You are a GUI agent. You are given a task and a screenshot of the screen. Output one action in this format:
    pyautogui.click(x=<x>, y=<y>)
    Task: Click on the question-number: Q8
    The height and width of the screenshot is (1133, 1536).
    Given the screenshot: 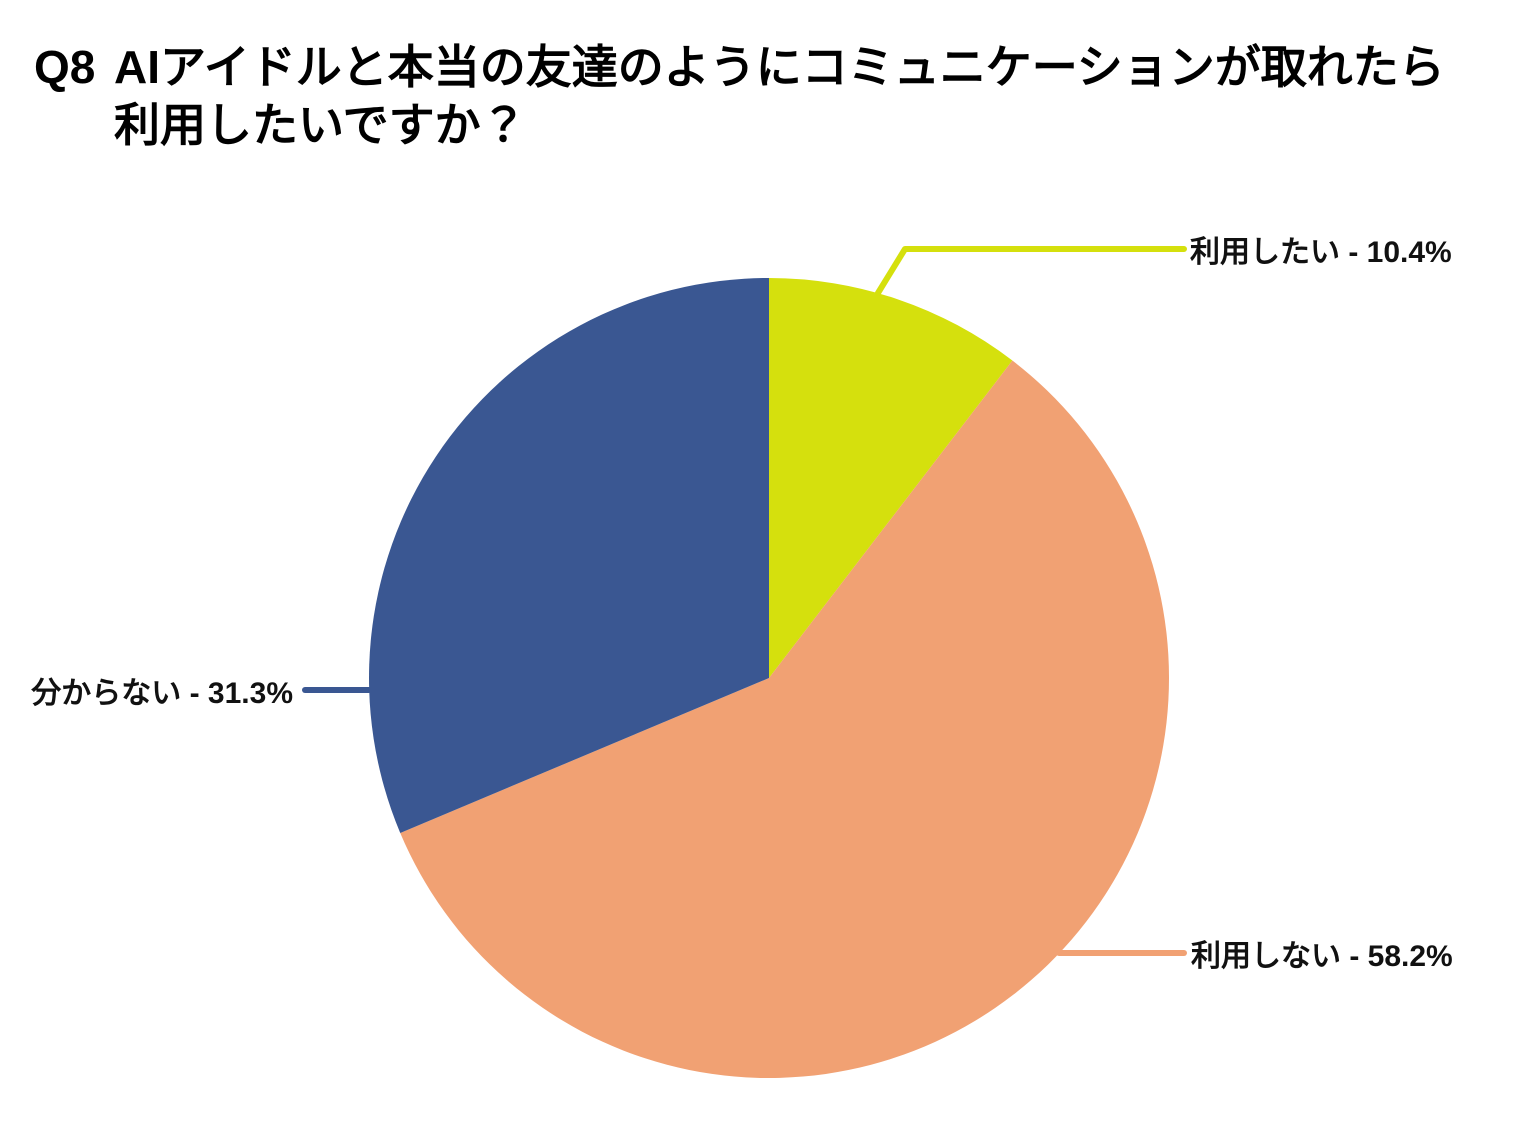 What is the action you would take?
    pyautogui.click(x=65, y=67)
    